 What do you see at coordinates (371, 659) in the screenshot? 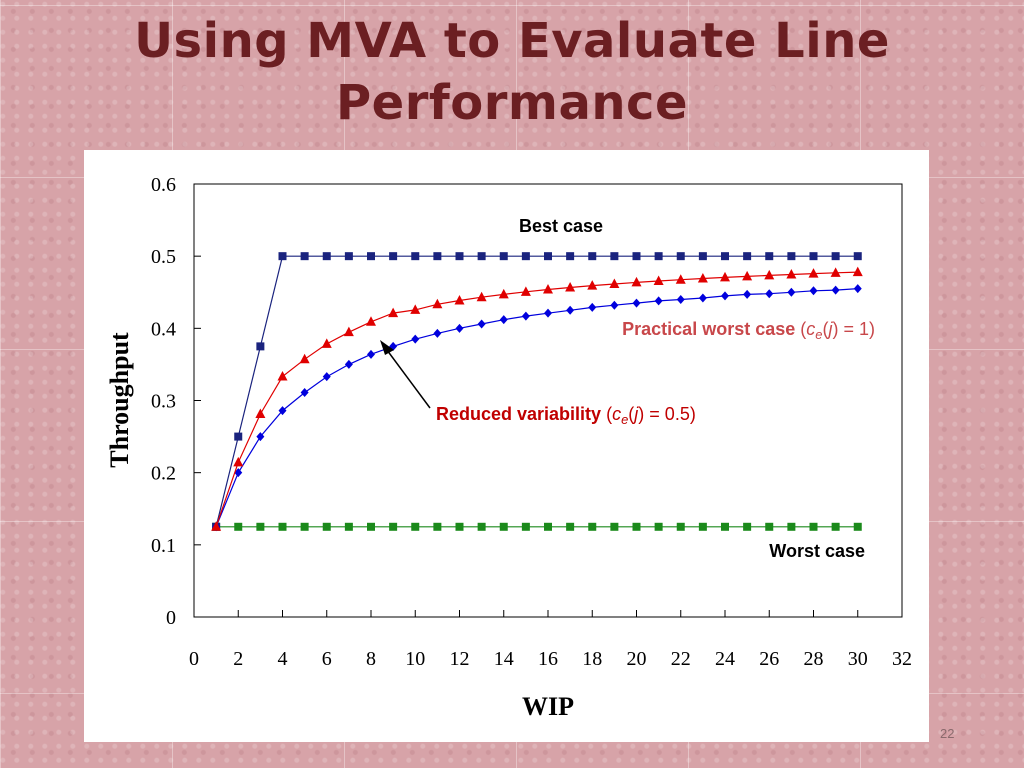
I see `x-tick-label: 8` at bounding box center [371, 659].